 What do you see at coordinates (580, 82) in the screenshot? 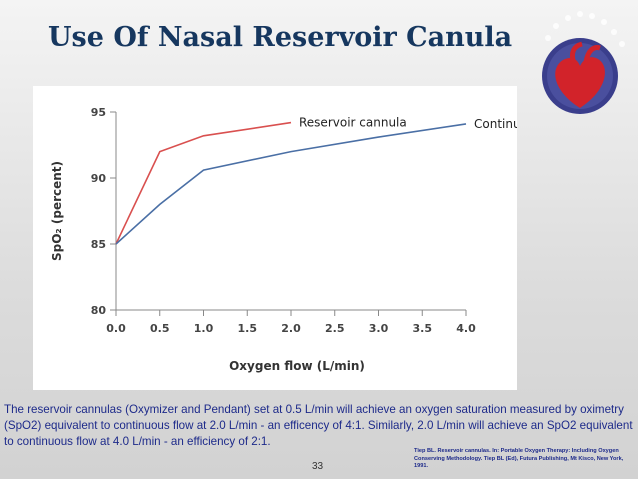
I see `heart-icon` at bounding box center [580, 82].